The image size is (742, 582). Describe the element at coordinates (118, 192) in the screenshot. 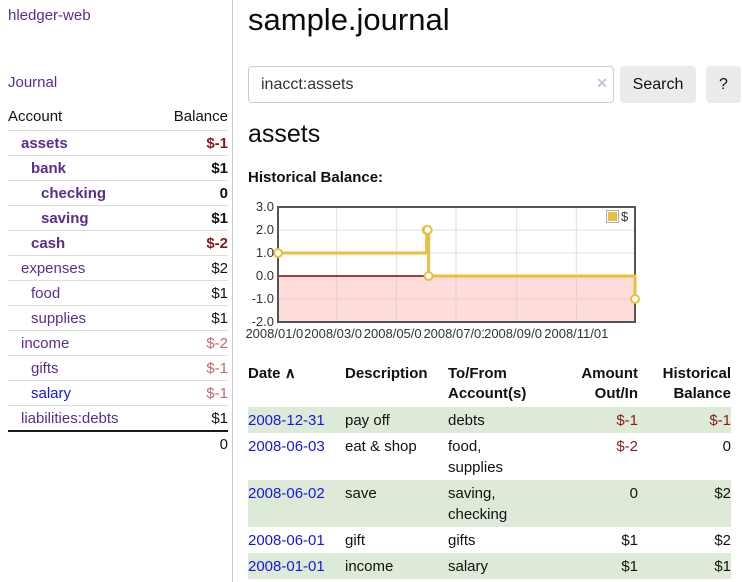

I see `account-row: checking 0` at that location.